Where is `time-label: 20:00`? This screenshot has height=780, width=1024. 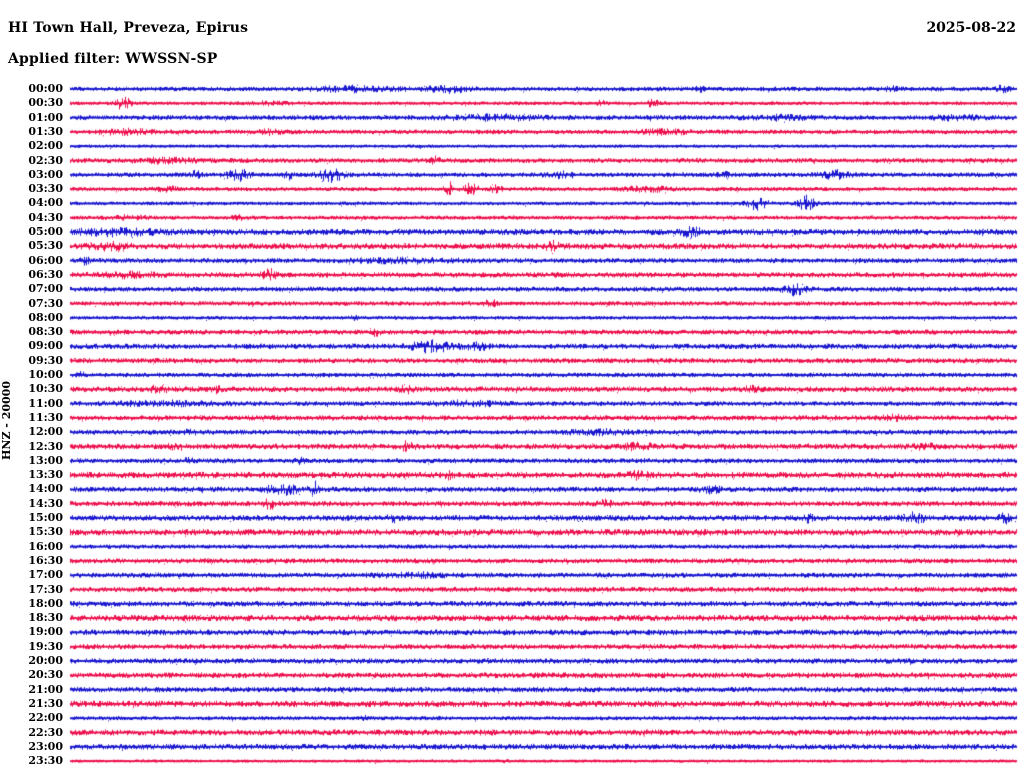 time-label: 20:00 is located at coordinates (45, 660).